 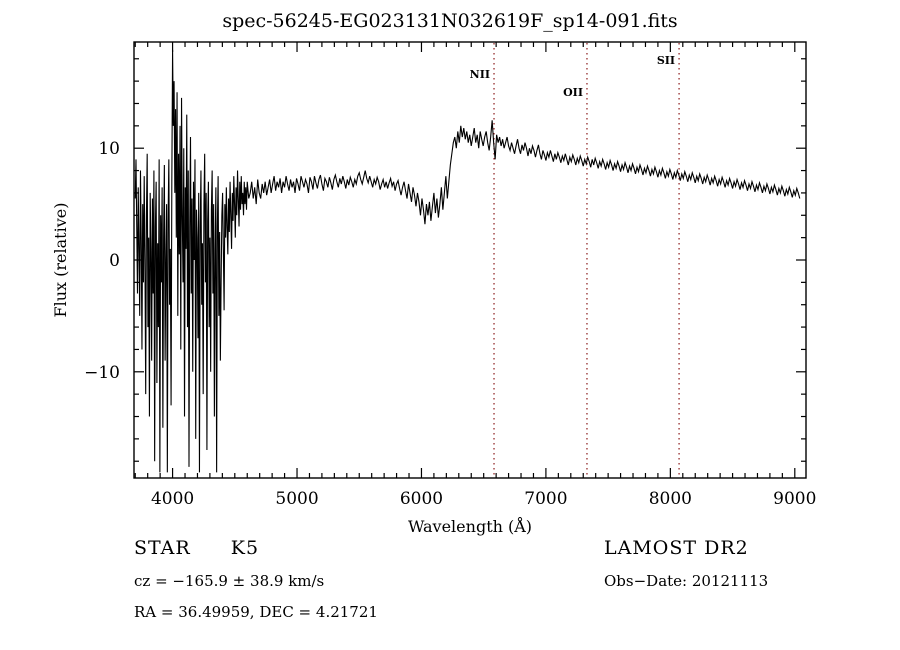 What do you see at coordinates (162, 548) in the screenshot?
I see `object-type-label: STAR` at bounding box center [162, 548].